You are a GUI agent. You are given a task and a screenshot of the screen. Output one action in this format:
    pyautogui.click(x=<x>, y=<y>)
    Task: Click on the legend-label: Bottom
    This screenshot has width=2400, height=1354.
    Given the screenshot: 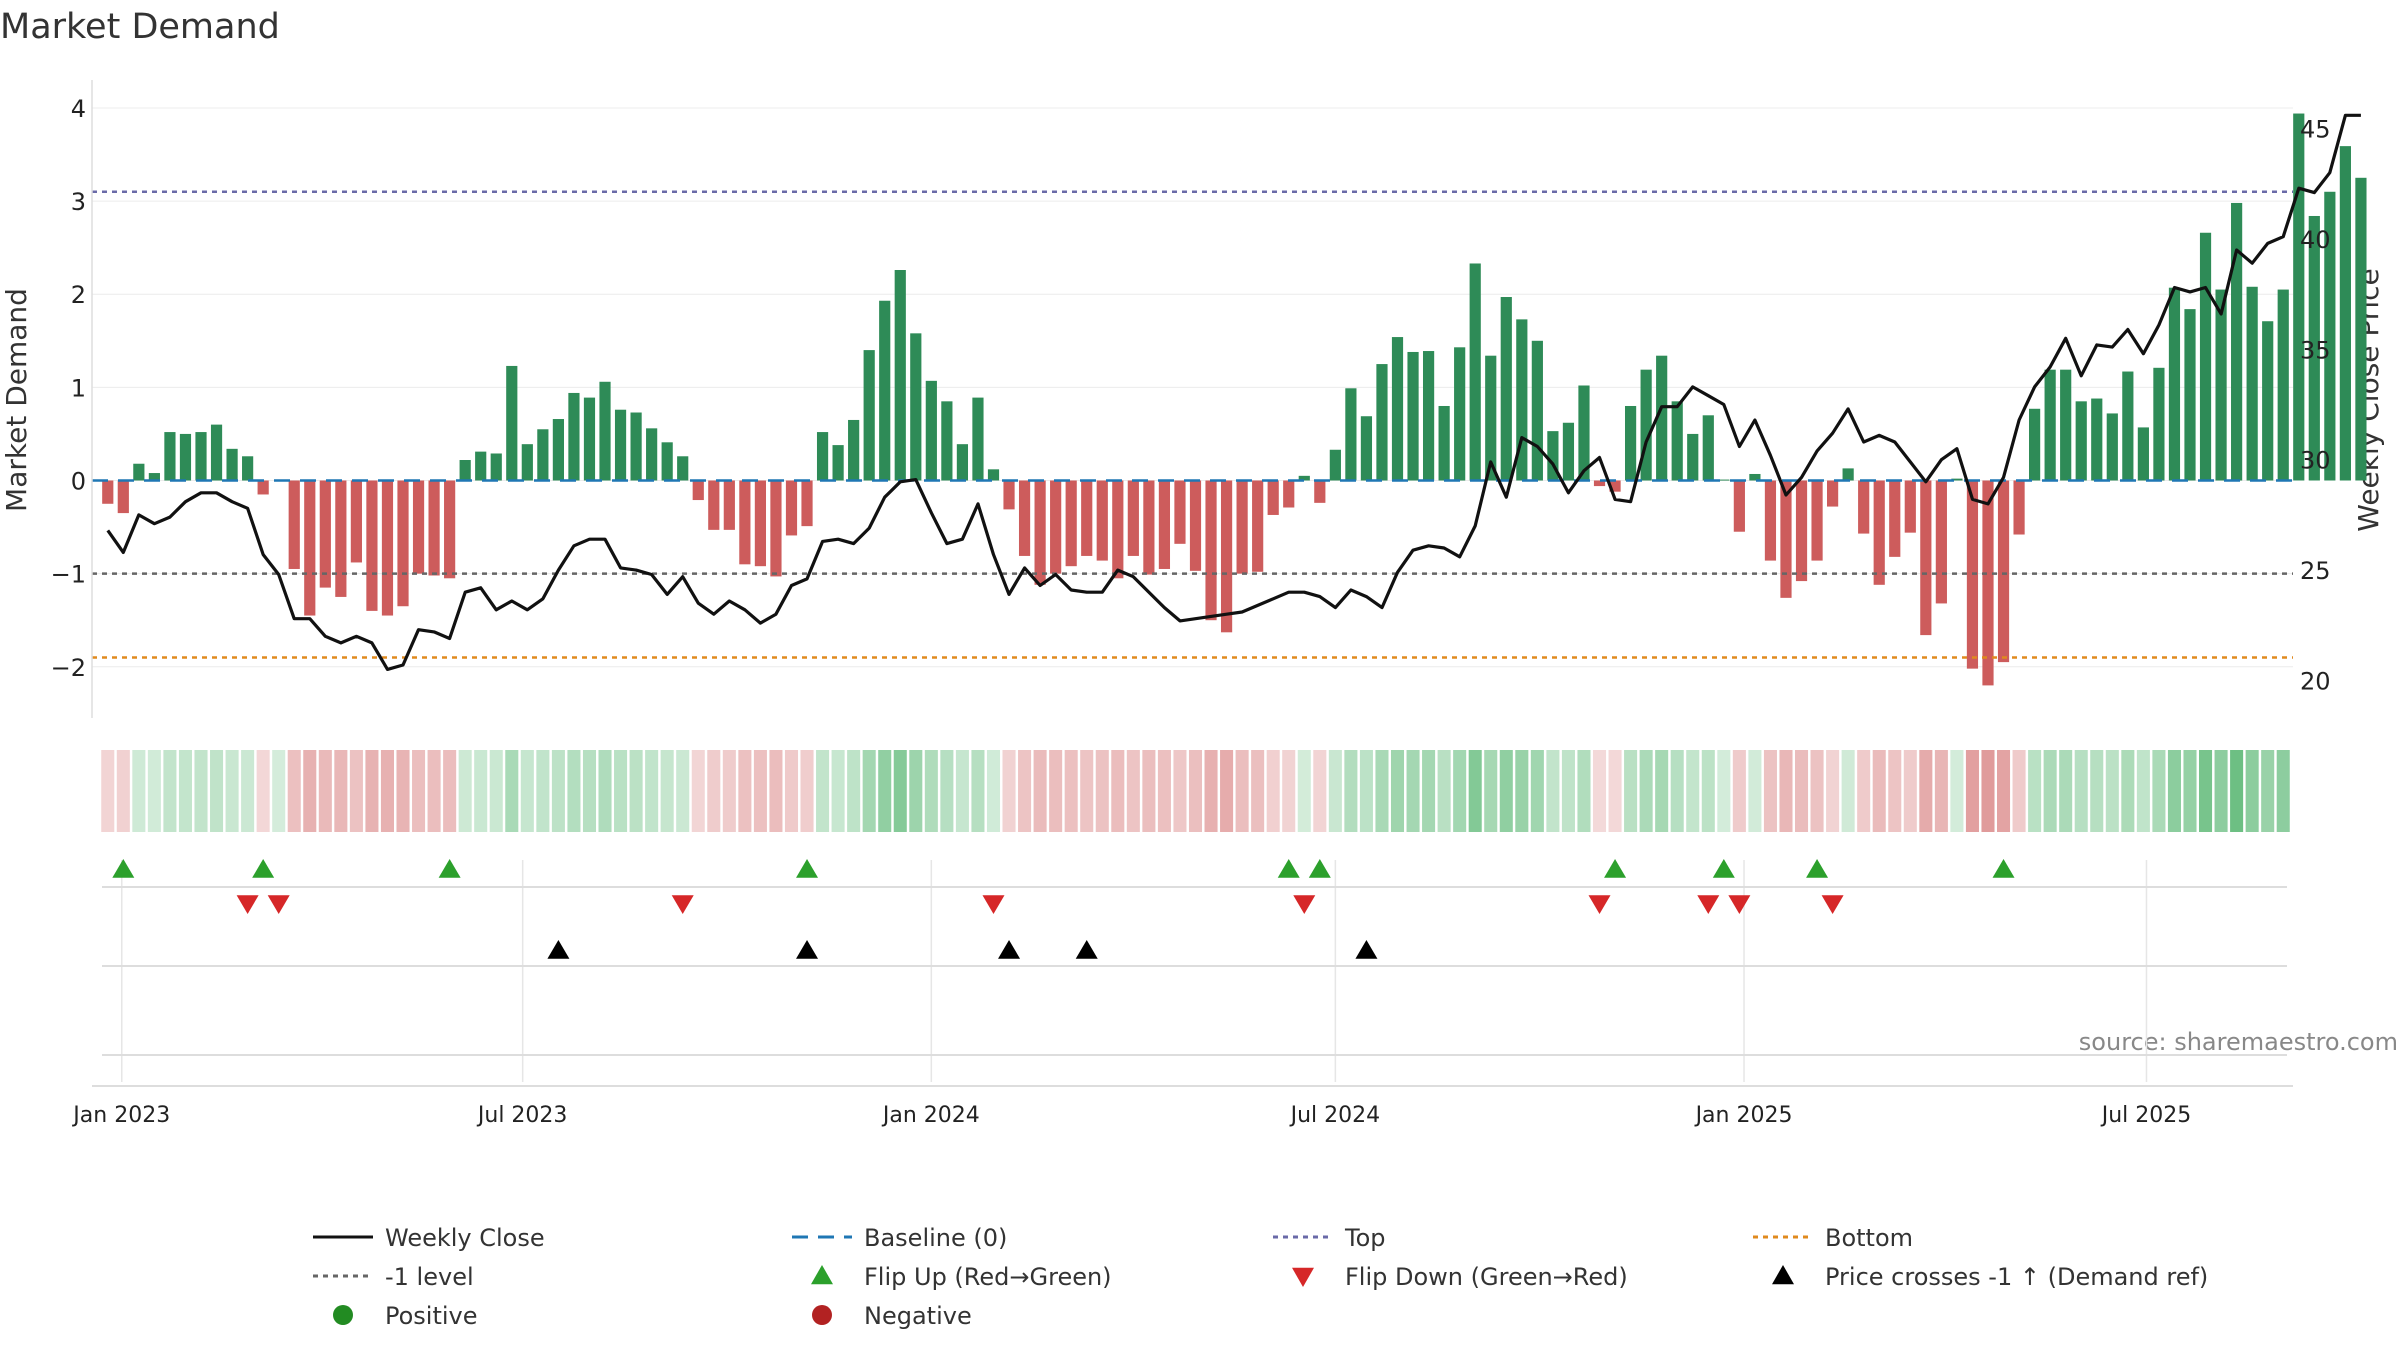 What is the action you would take?
    pyautogui.click(x=1869, y=1238)
    